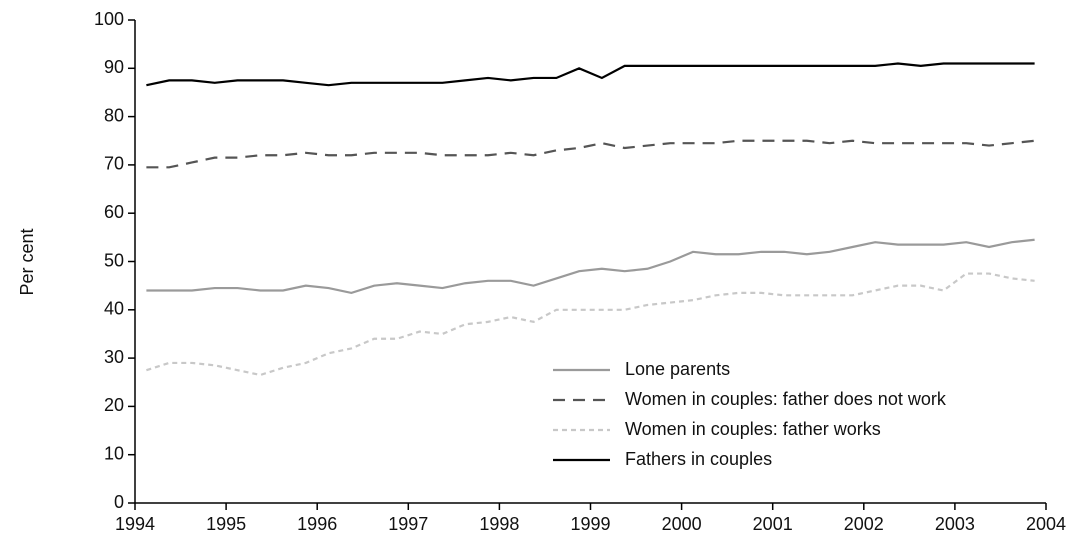  Describe the element at coordinates (135, 524) in the screenshot. I see `x-tick-label: 1994` at that location.